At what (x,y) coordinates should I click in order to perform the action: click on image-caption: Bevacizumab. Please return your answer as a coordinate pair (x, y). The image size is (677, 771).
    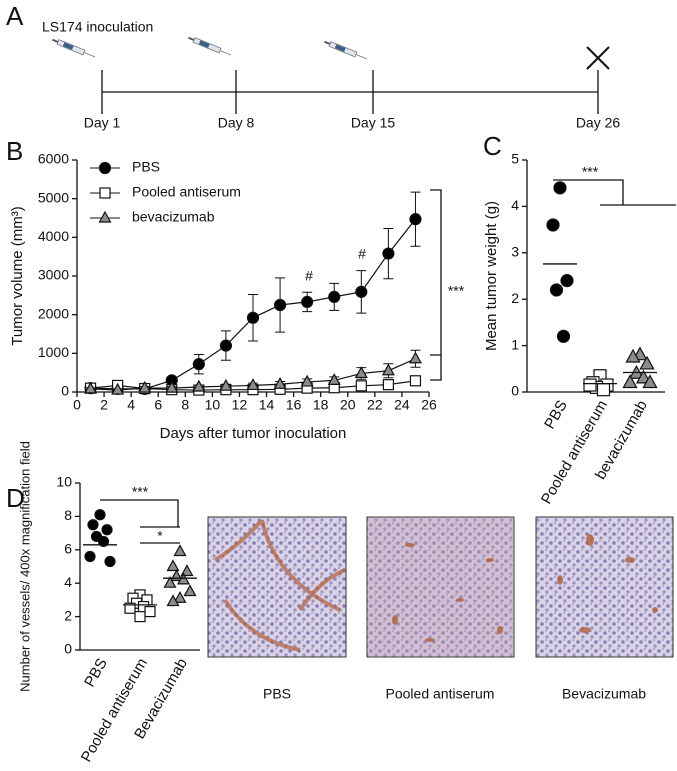
    Looking at the image, I should click on (604, 694).